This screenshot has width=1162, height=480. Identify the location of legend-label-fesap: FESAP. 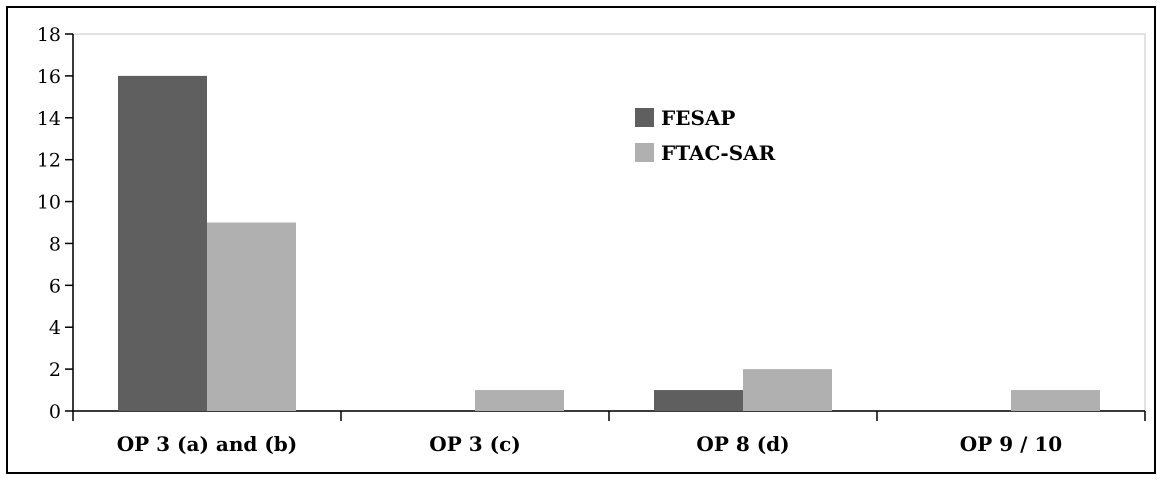
(698, 118).